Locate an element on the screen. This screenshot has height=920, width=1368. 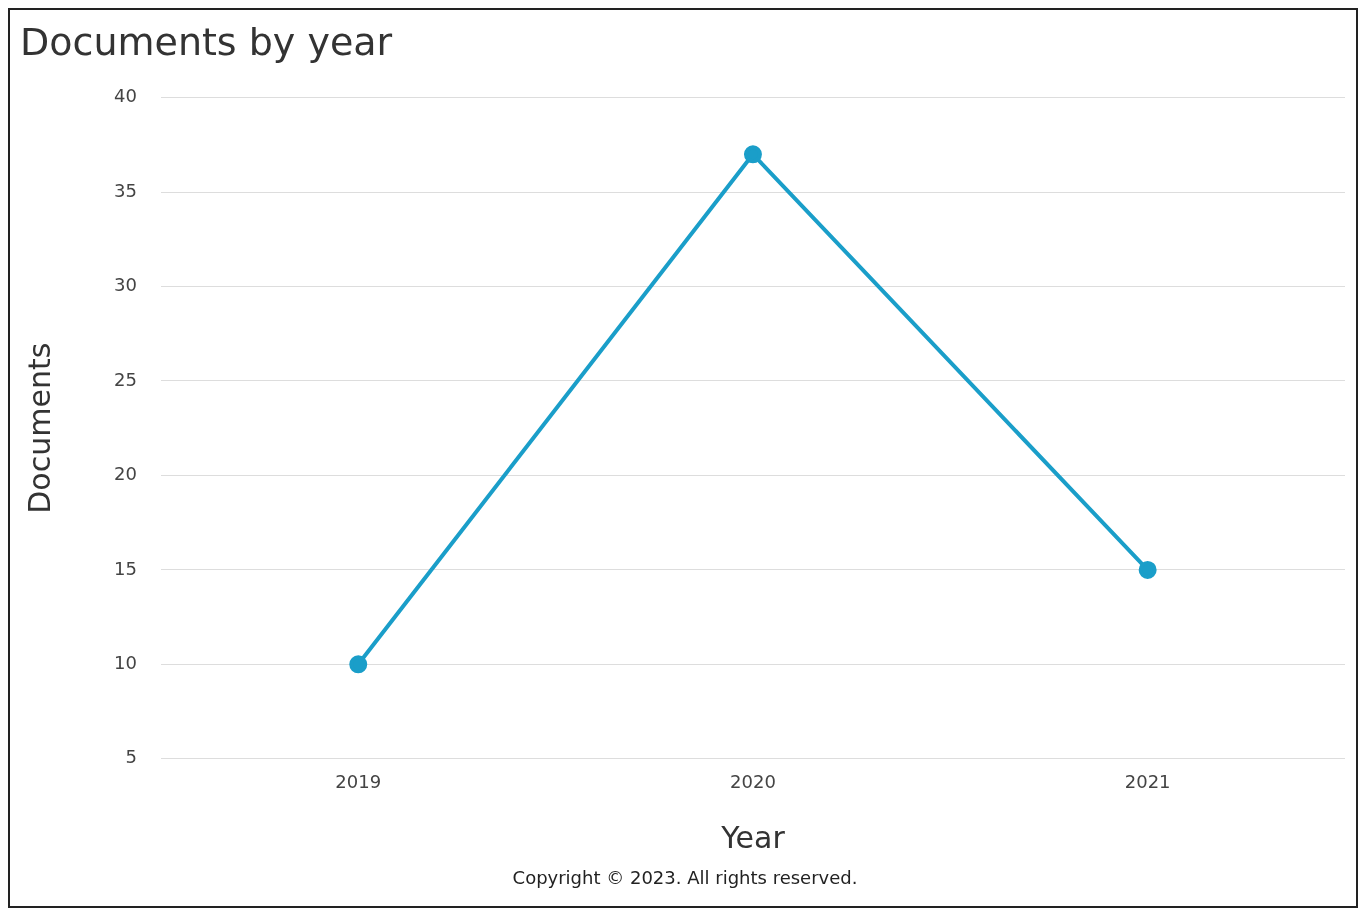
y-axis-title: Documents is located at coordinates (39, 428).